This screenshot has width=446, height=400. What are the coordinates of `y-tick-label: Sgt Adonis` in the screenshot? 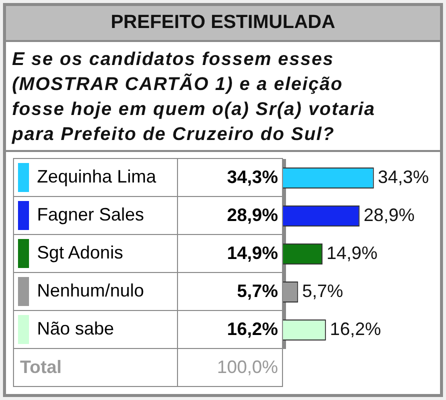 It's located at (96, 253).